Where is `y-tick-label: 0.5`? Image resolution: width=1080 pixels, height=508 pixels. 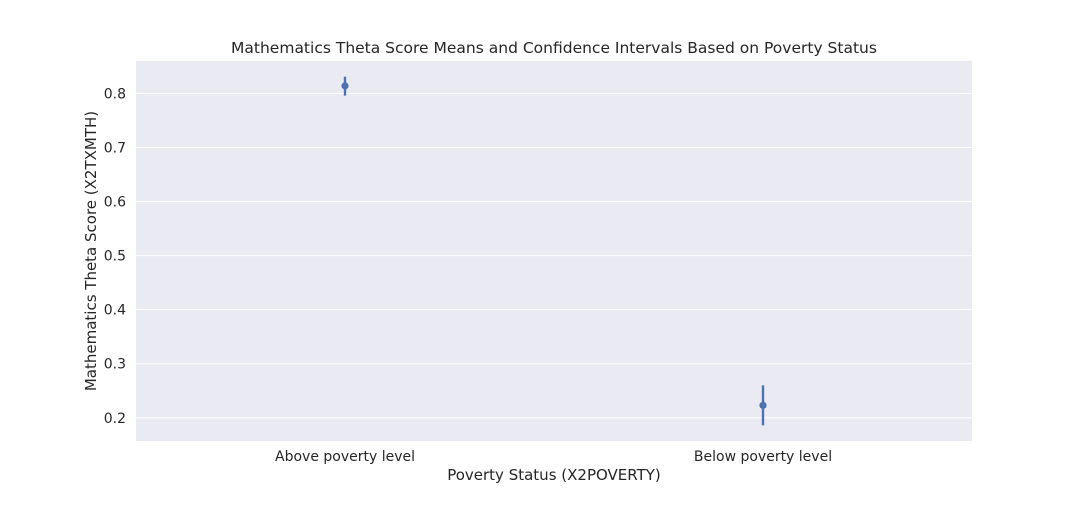 y-tick-label: 0.5 is located at coordinates (115, 257).